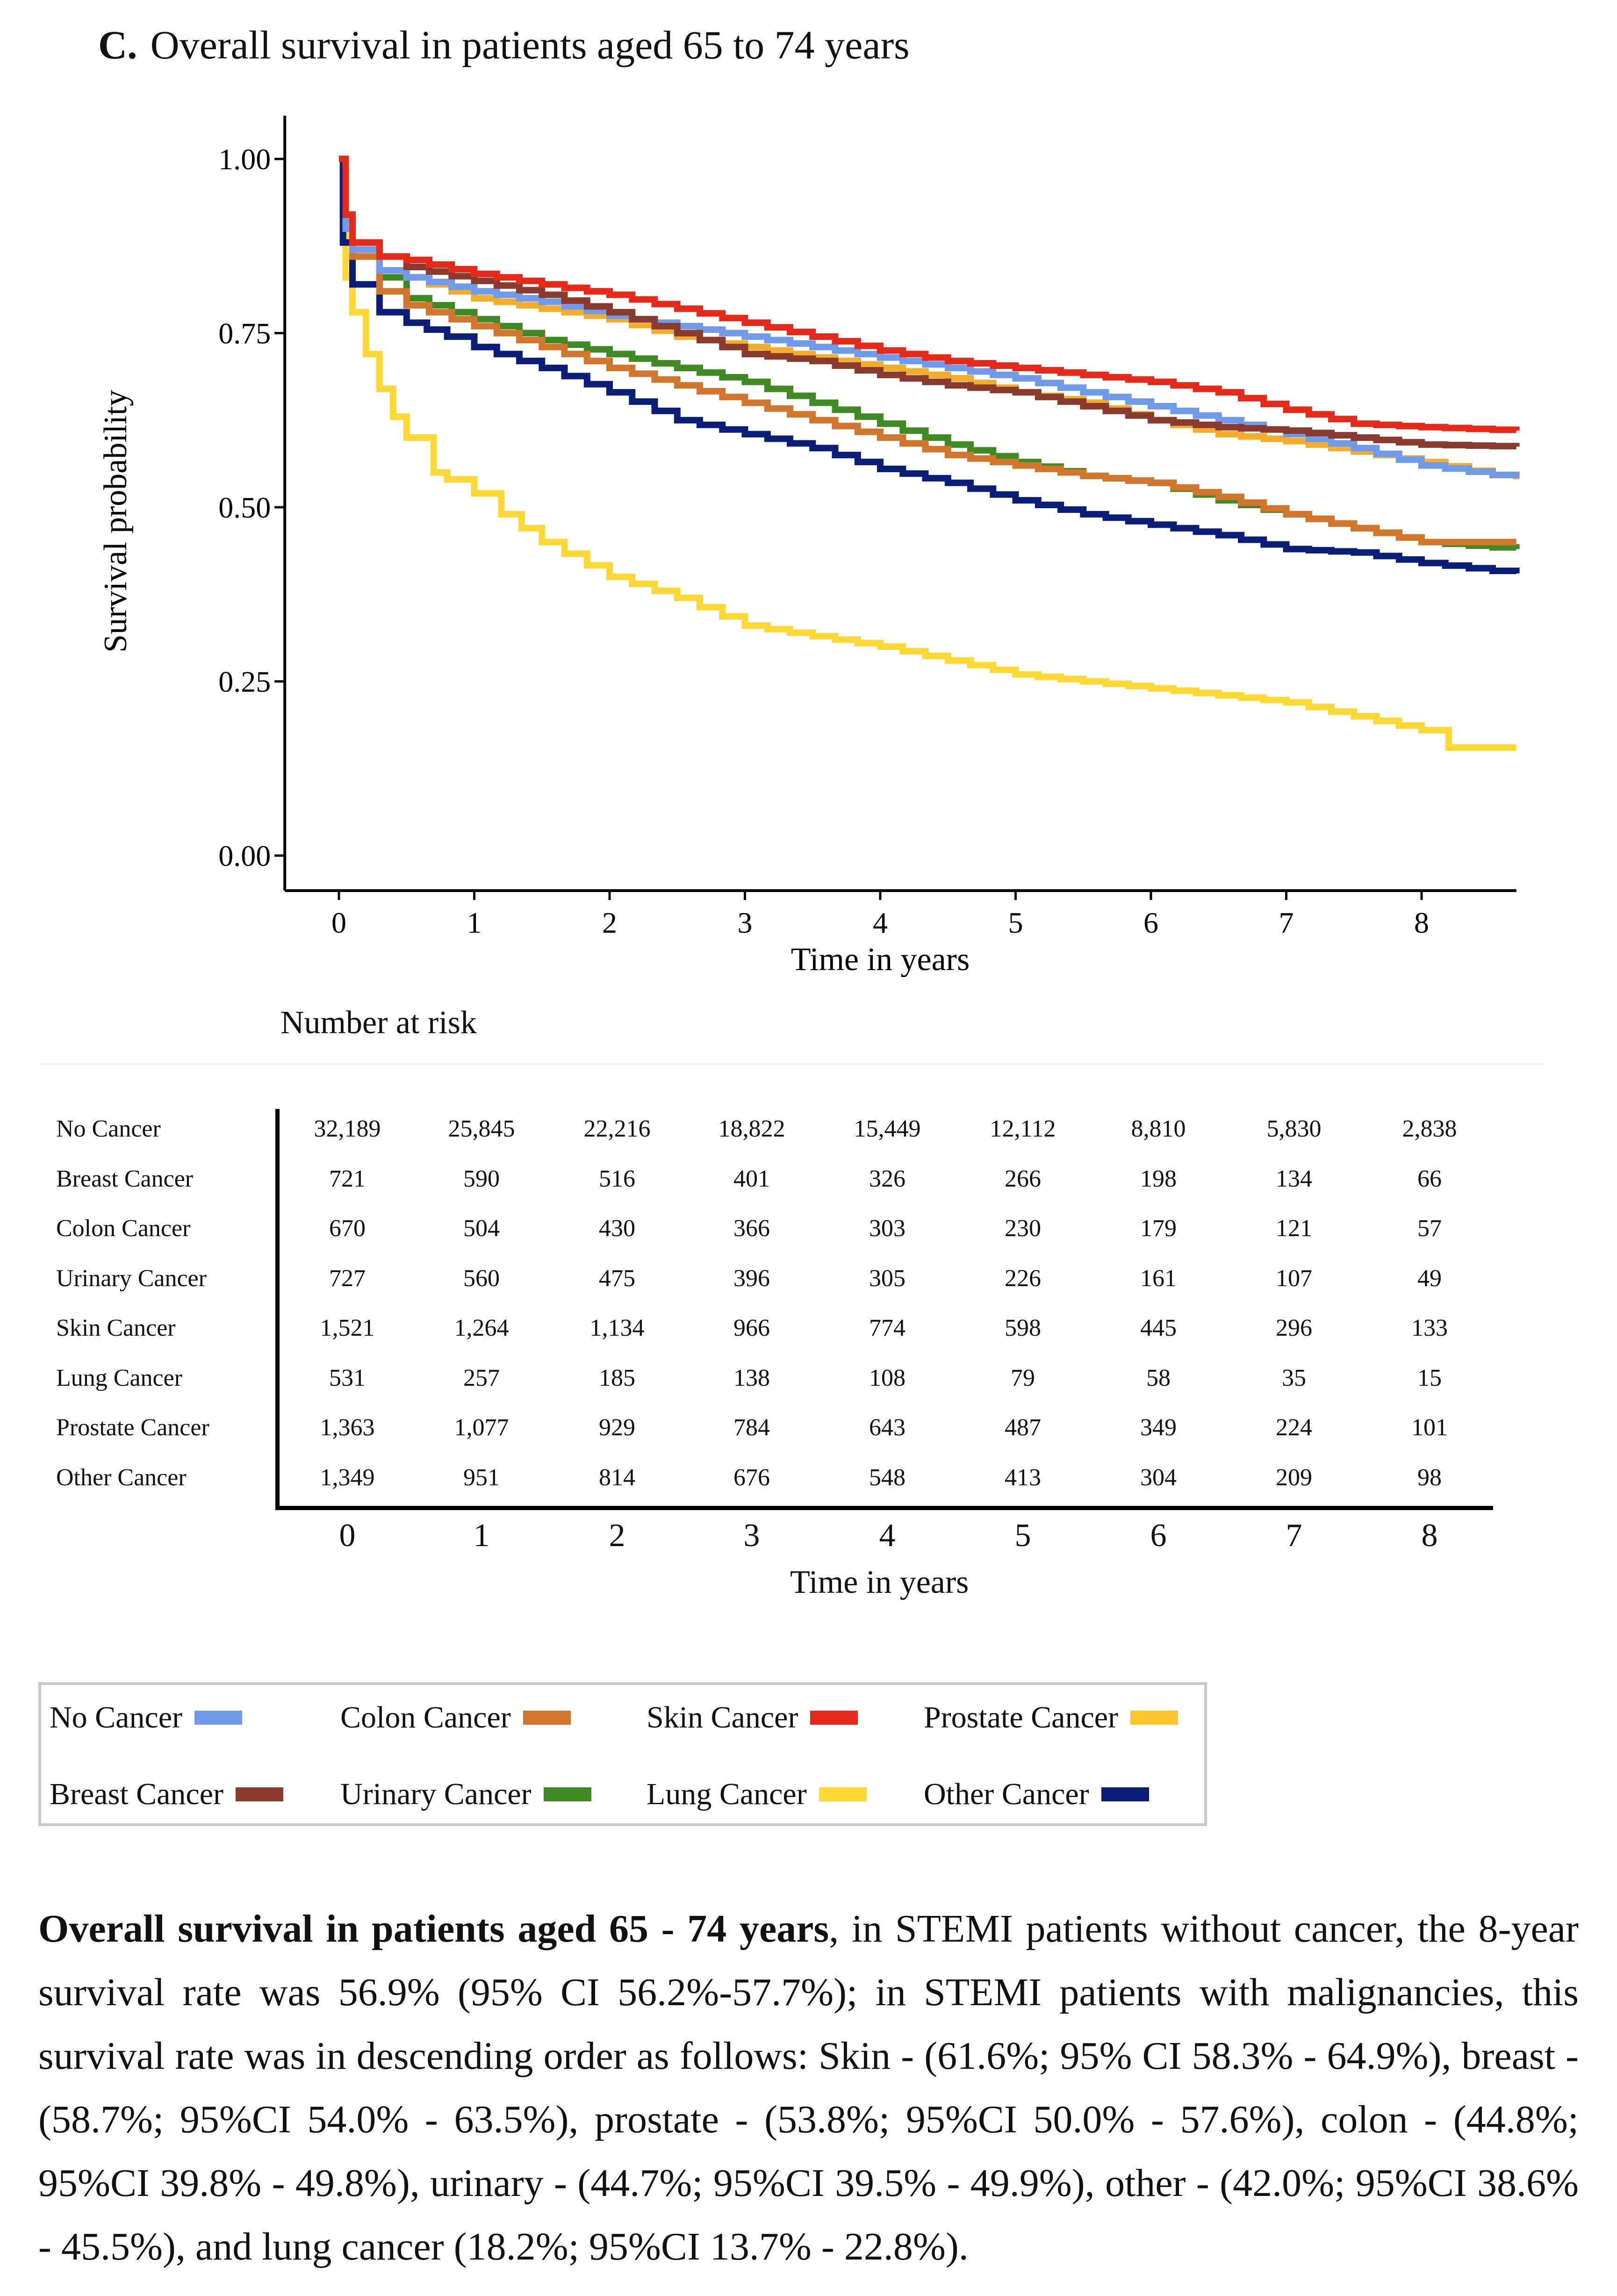 Image resolution: width=1617 pixels, height=2296 pixels. What do you see at coordinates (482, 1129) in the screenshot?
I see `risk-cell: 25,845` at bounding box center [482, 1129].